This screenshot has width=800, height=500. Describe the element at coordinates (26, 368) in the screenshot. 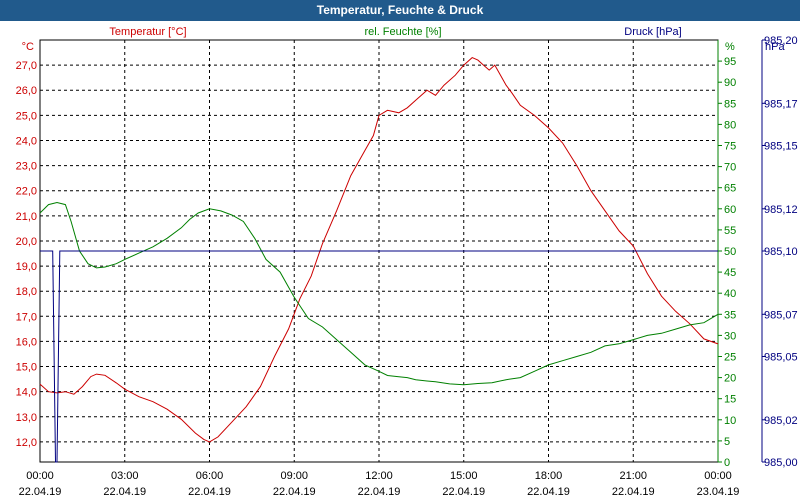

I see `temperature-tick-label: 15,0` at that location.